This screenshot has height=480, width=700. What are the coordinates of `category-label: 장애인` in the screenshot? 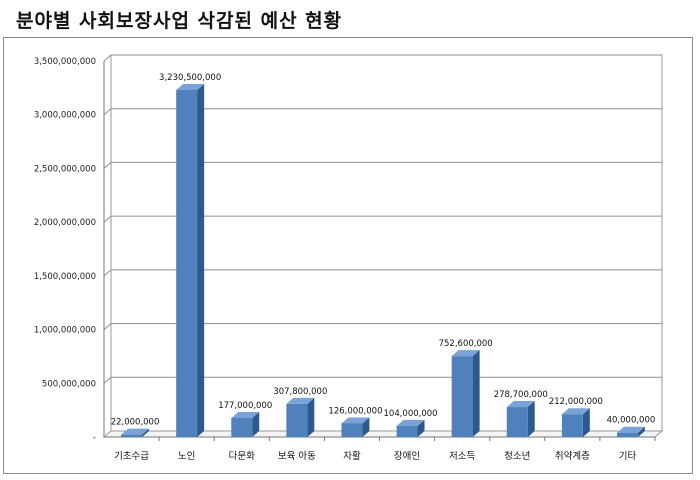 It's located at (407, 456).